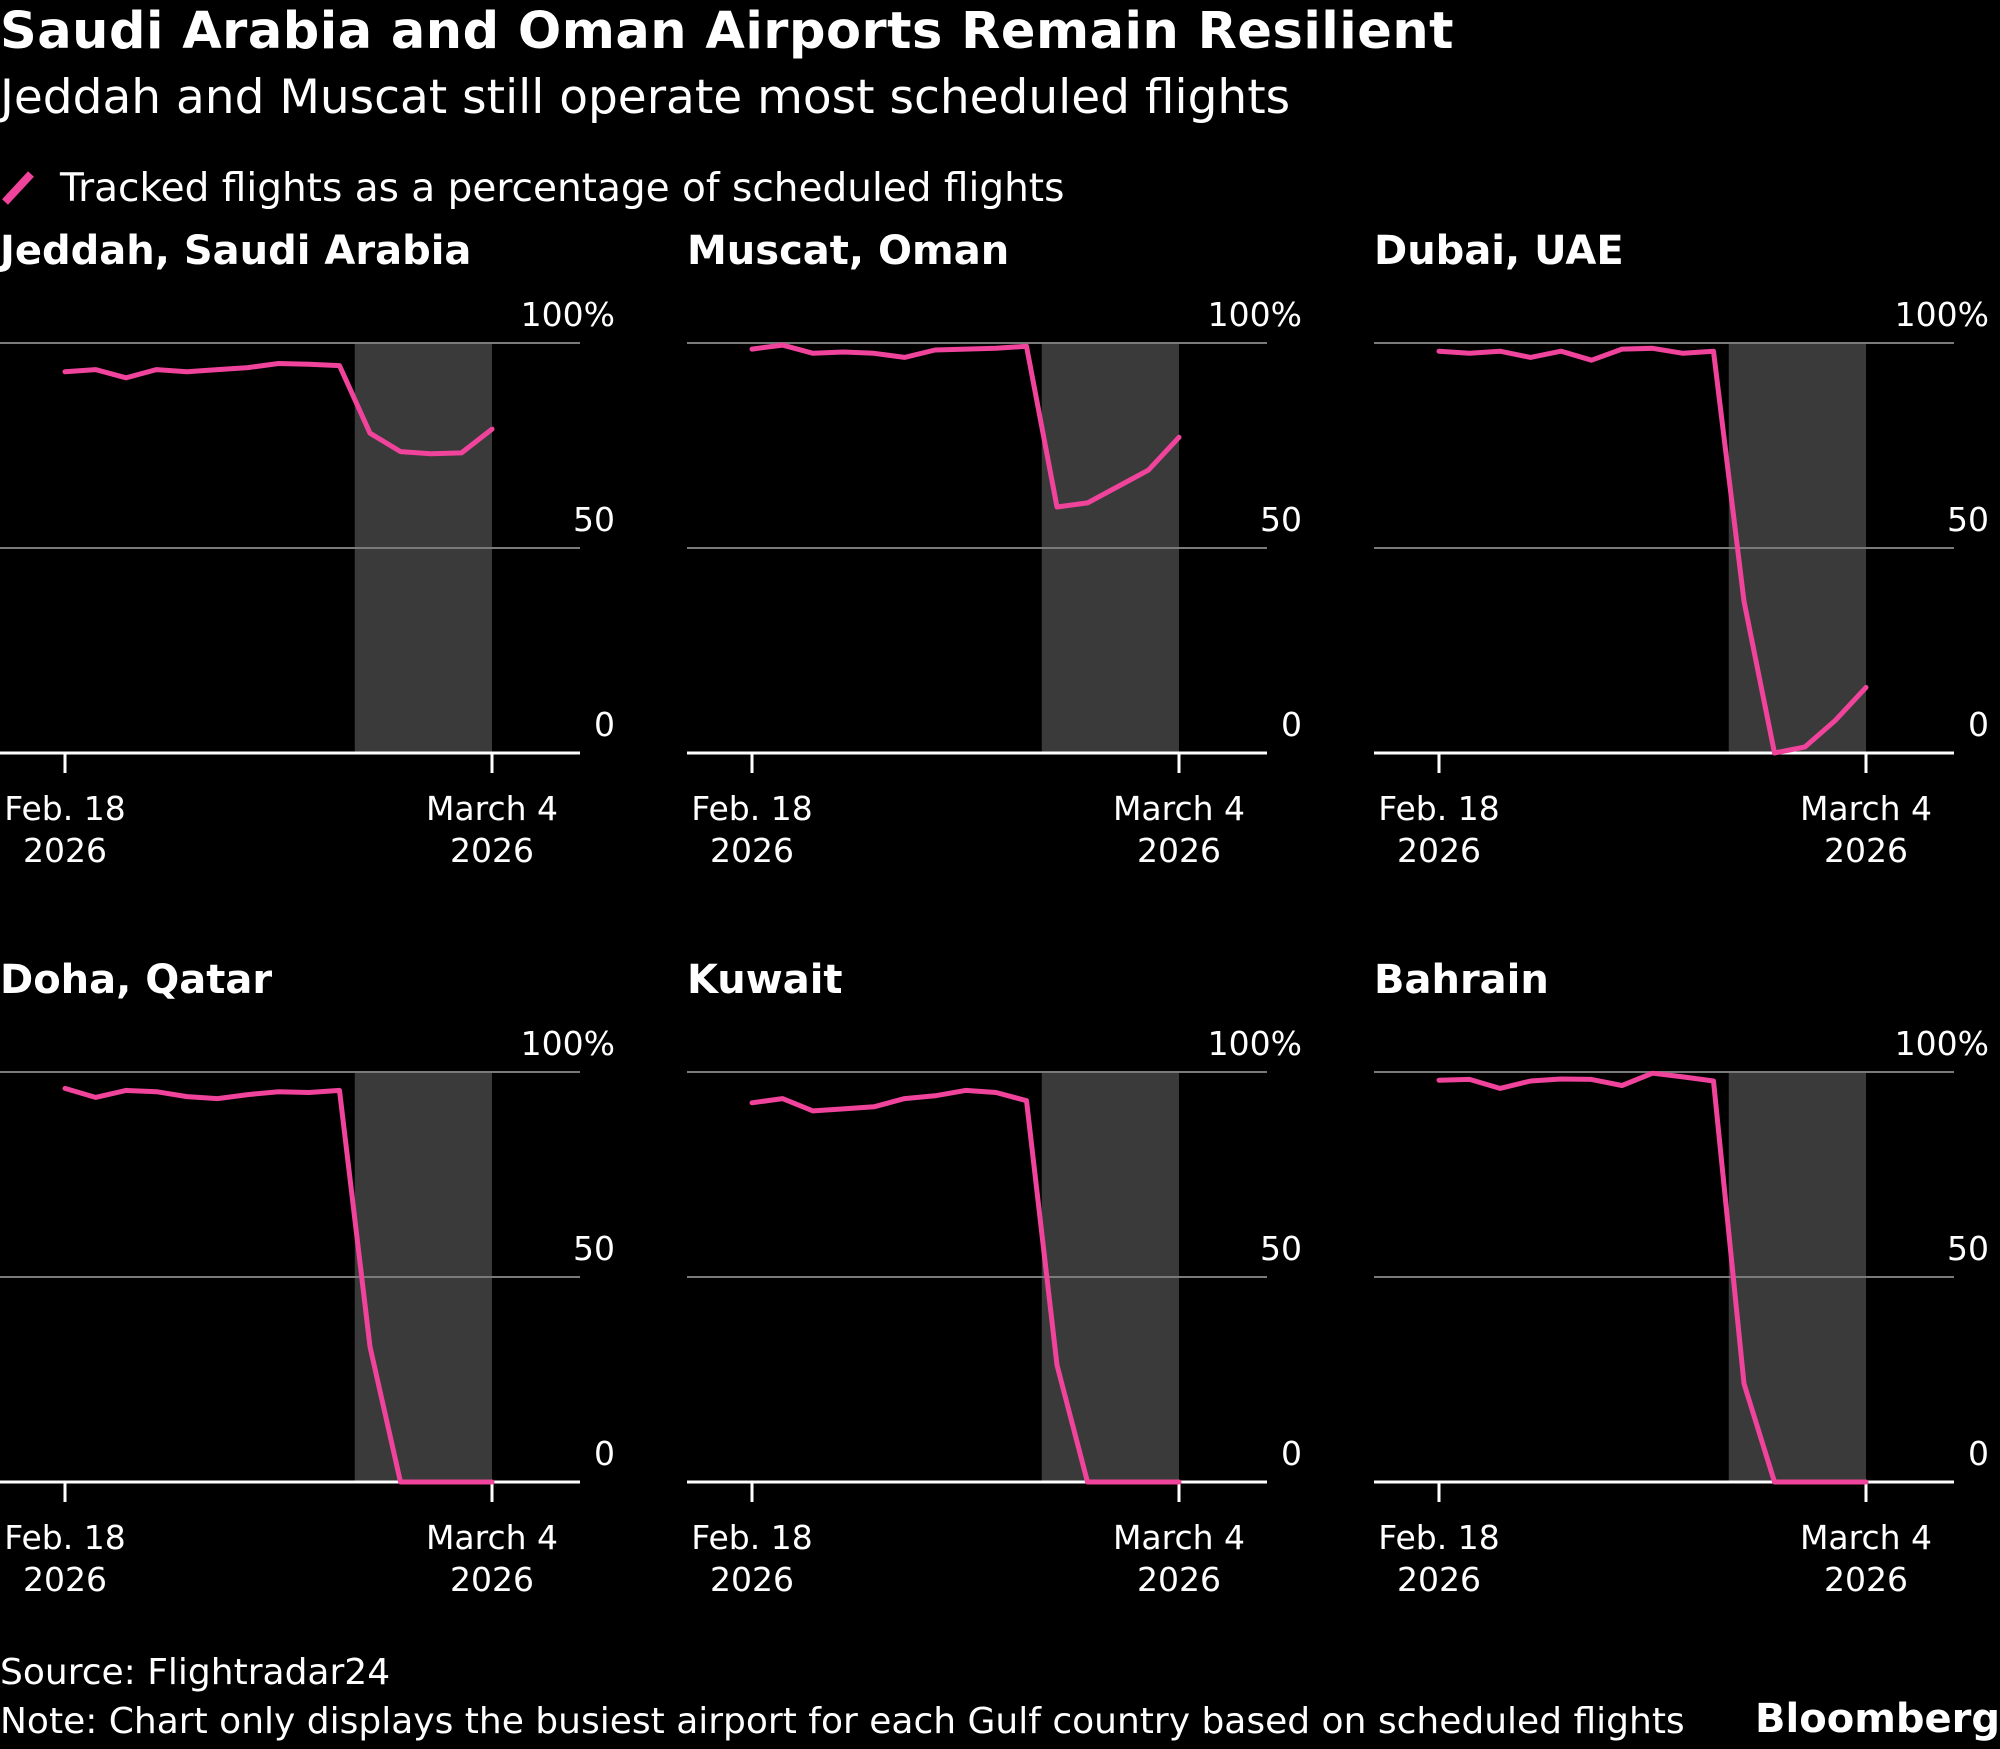 The width and height of the screenshot is (2000, 1749). What do you see at coordinates (195, 1672) in the screenshot?
I see `source-note: Source: Flightradar24` at bounding box center [195, 1672].